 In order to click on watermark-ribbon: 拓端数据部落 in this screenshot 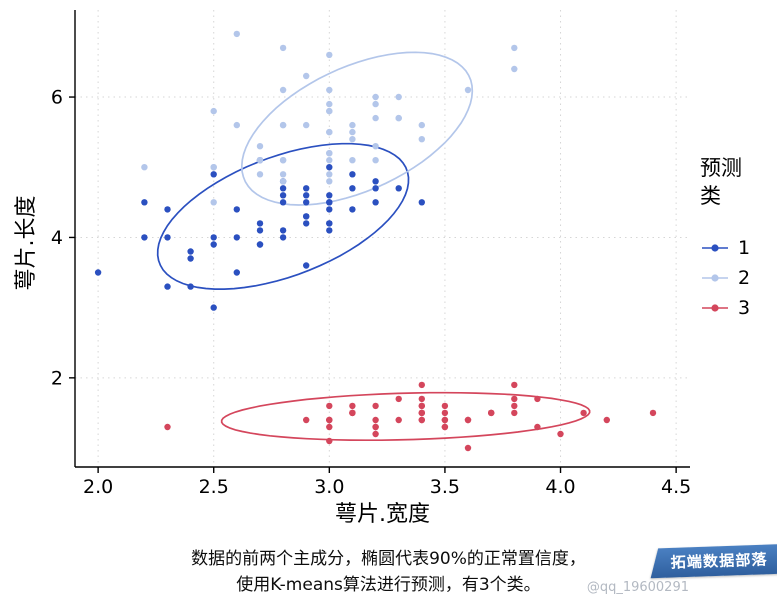, I will do `click(713, 561)`.